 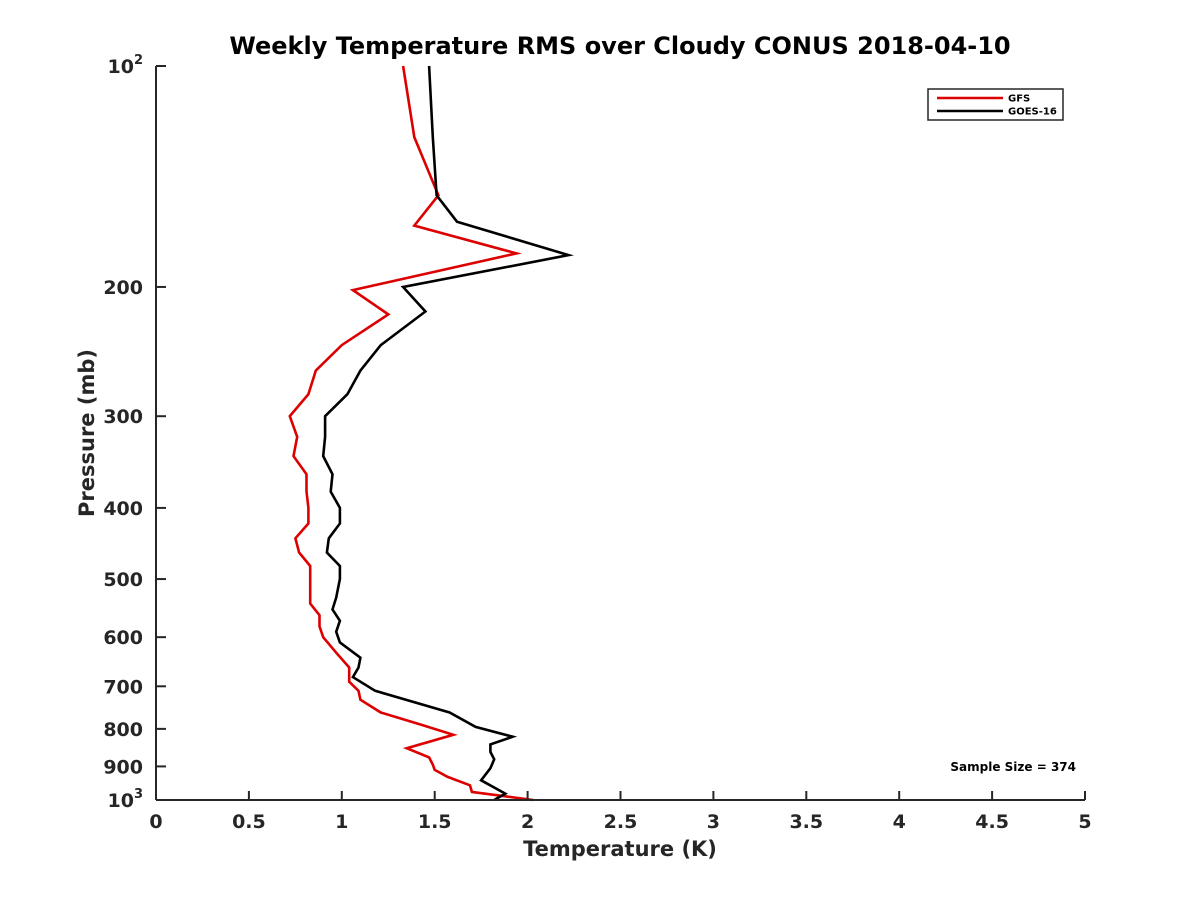 What do you see at coordinates (123, 509) in the screenshot?
I see `y-tick-label: 400` at bounding box center [123, 509].